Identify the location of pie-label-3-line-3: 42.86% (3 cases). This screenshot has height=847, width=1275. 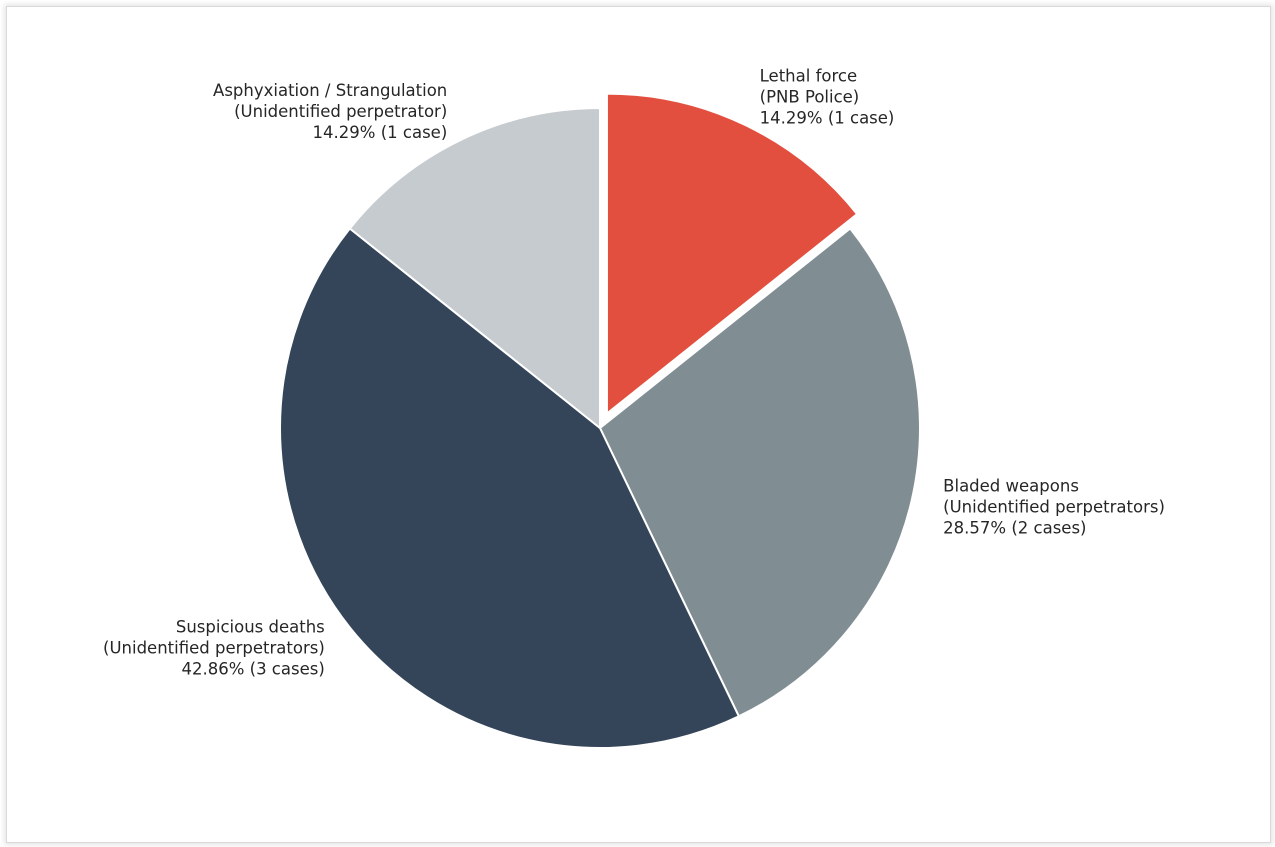
(252, 668).